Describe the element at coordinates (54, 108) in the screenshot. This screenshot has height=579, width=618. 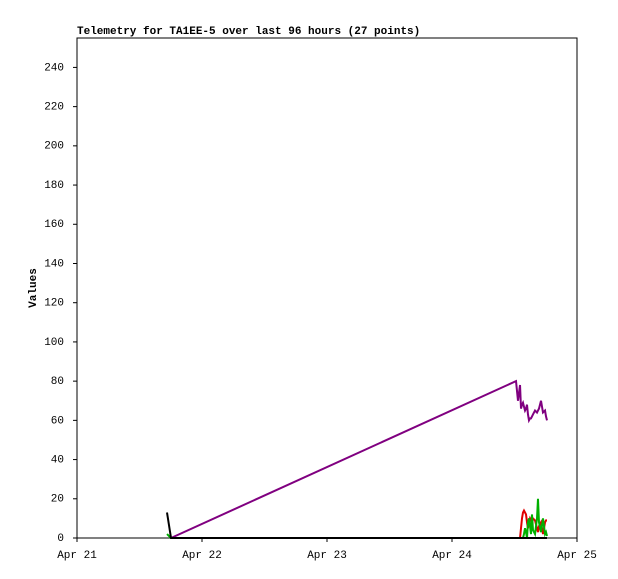
I see `y-tick-label: 220` at that location.